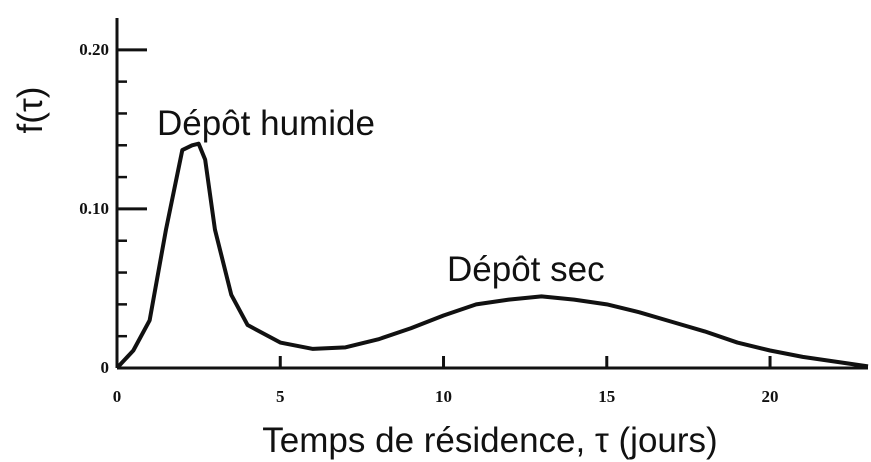 The height and width of the screenshot is (462, 871). Describe the element at coordinates (280, 396) in the screenshot. I see `x-tick-label: 5` at that location.